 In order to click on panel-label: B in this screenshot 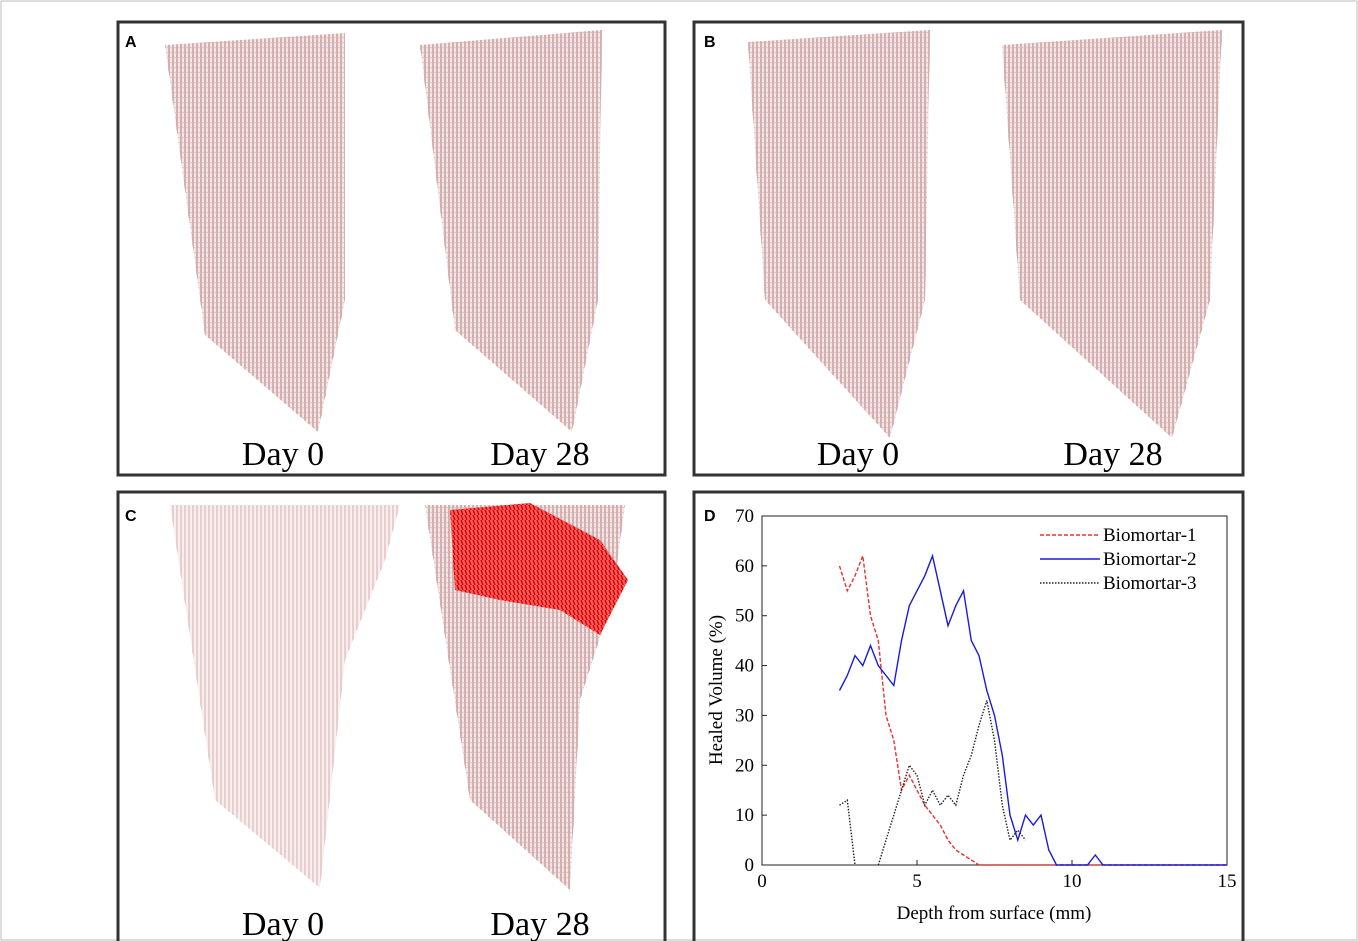, I will do `click(710, 42)`.